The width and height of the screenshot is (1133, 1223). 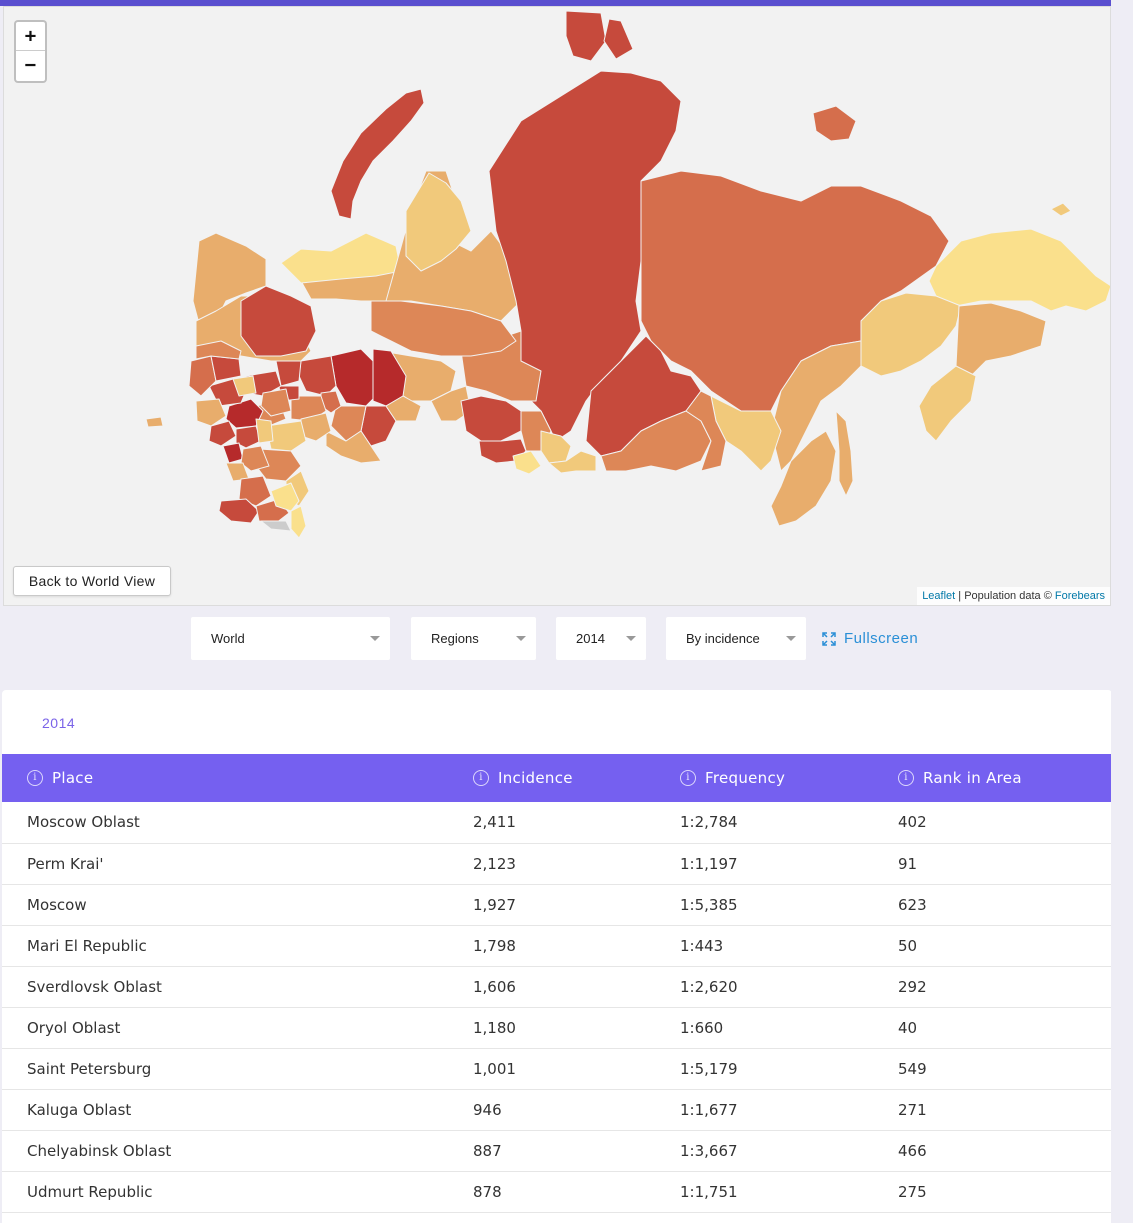 What do you see at coordinates (709, 986) in the screenshot?
I see `cell-frequency: 1:2,620` at bounding box center [709, 986].